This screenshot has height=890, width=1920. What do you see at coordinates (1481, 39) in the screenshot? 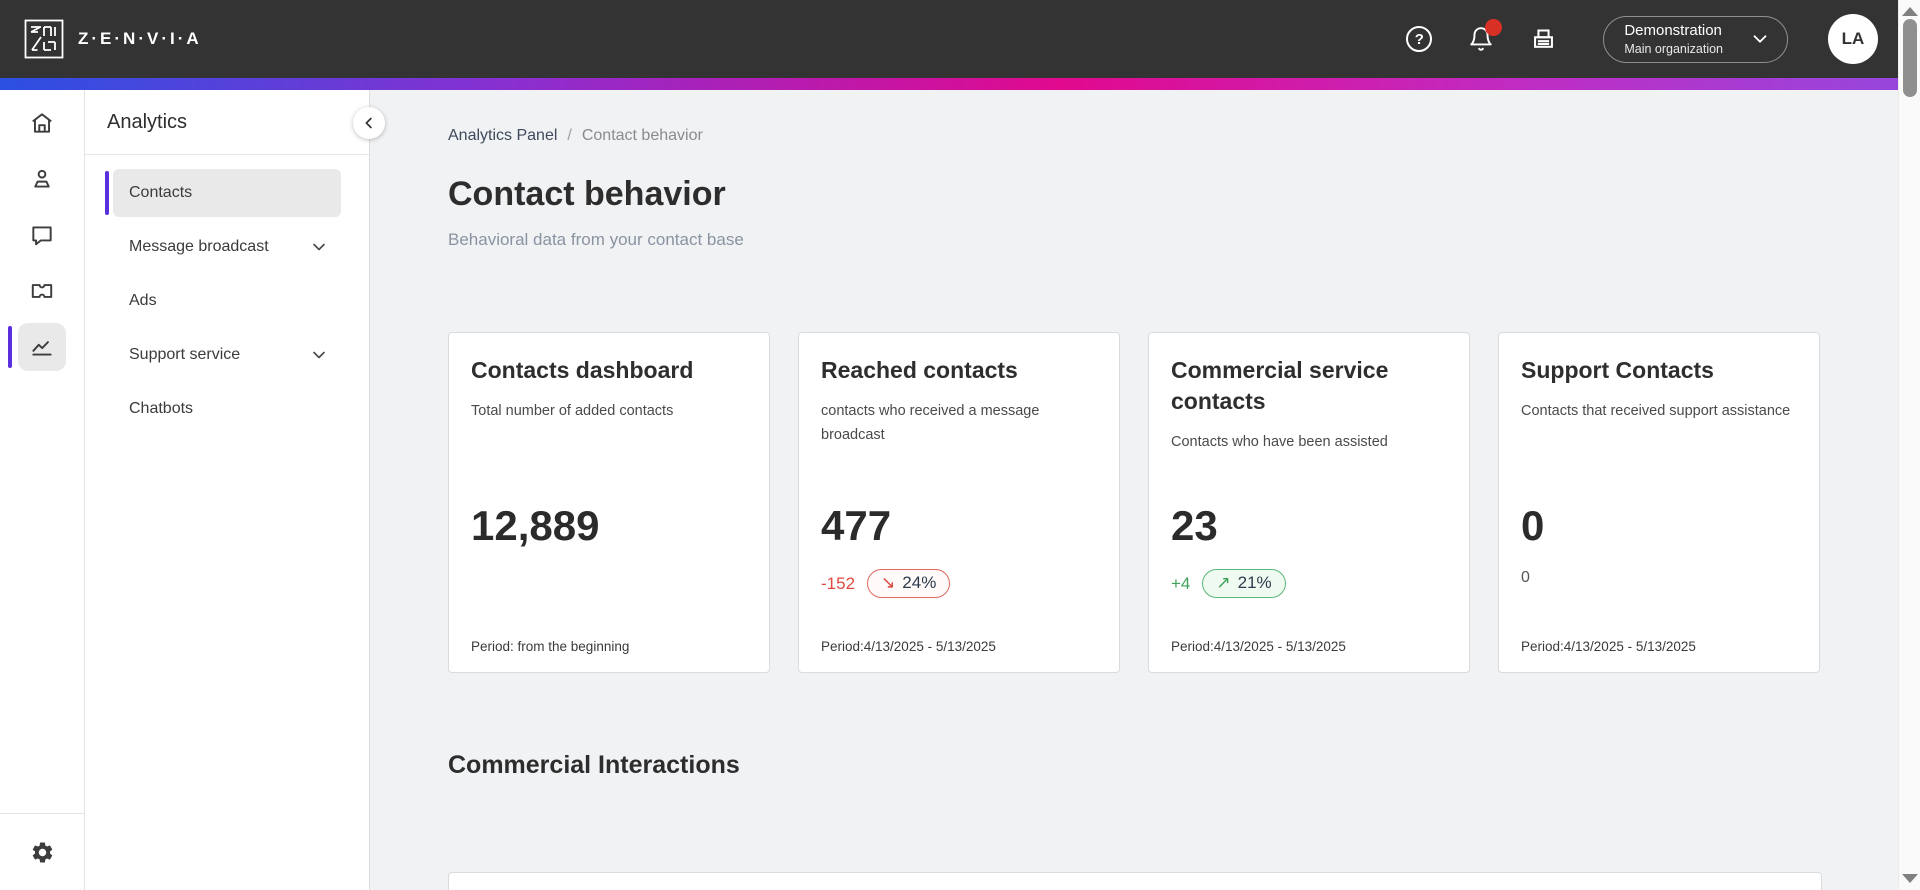
I see `bell-icon` at bounding box center [1481, 39].